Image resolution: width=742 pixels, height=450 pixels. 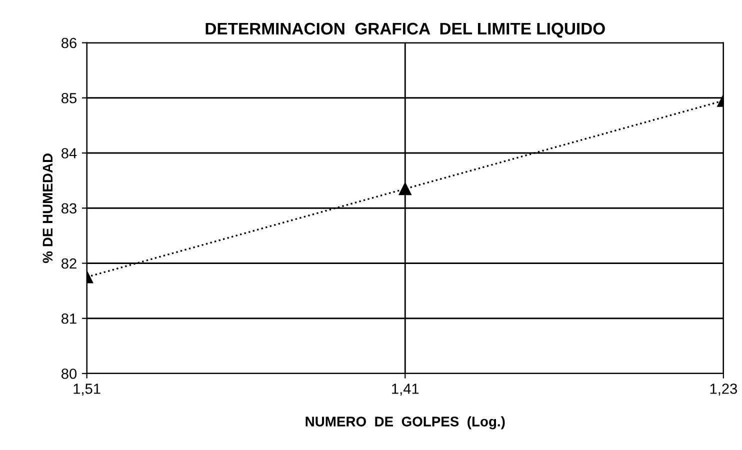 What do you see at coordinates (723, 390) in the screenshot?
I see `x-tick-label: 1,23` at bounding box center [723, 390].